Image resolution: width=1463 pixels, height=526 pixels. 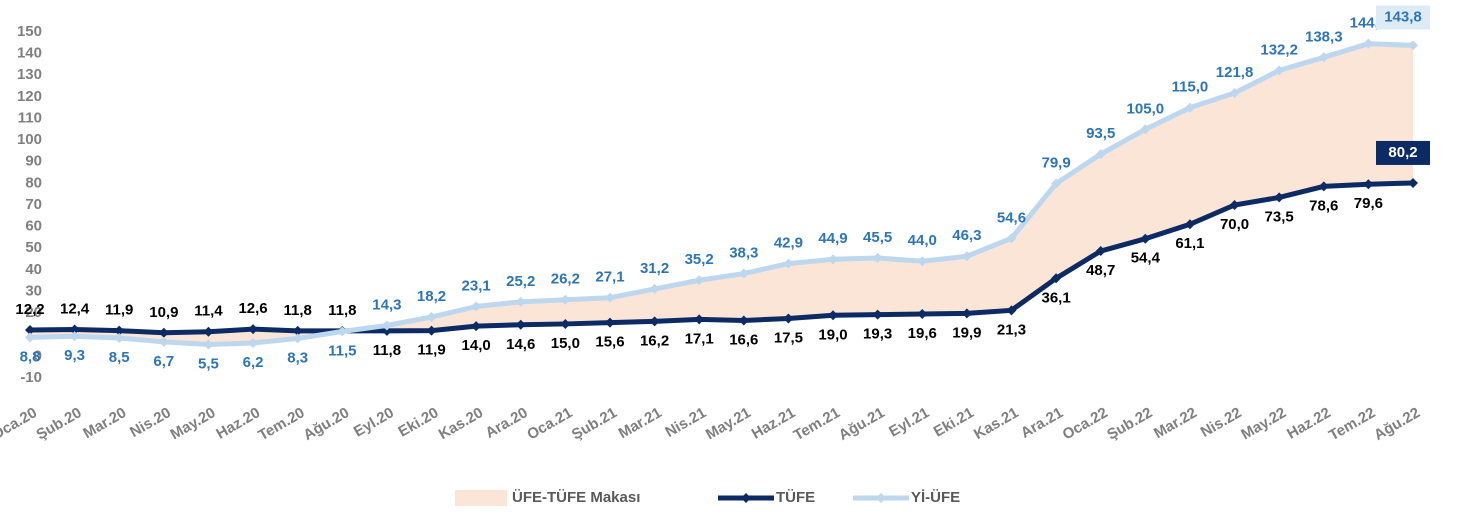 I want to click on y-tick-label: 150, so click(x=29, y=31).